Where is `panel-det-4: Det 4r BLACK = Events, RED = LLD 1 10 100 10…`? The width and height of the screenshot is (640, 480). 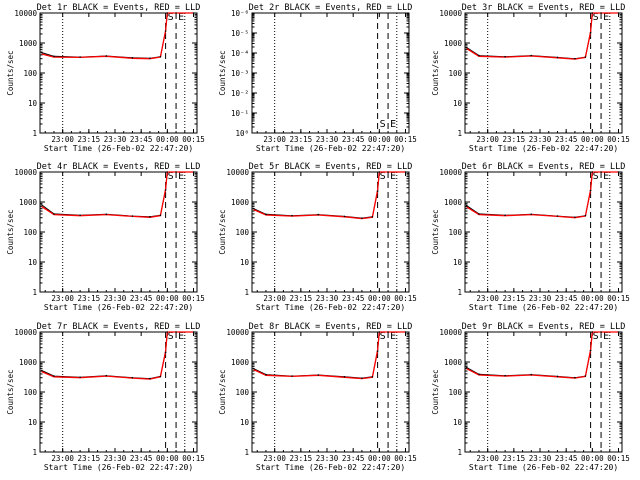
panel-det-4: Det 4r BLACK = Events, RED = LLD 1 10 100 10… is located at coordinates (105, 237).